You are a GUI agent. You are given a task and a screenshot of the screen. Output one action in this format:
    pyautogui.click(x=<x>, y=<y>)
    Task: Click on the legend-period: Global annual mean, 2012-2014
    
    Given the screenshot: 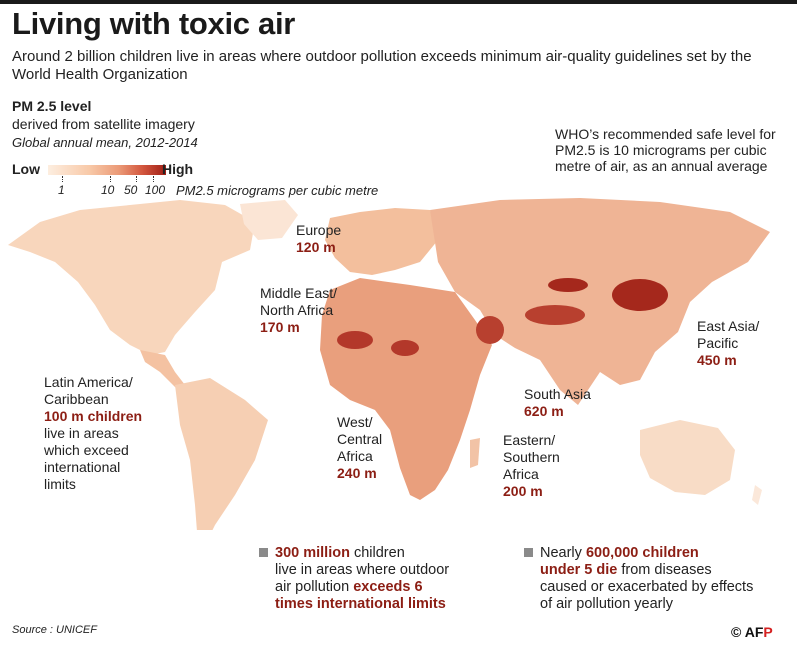 What is the action you would take?
    pyautogui.click(x=105, y=142)
    